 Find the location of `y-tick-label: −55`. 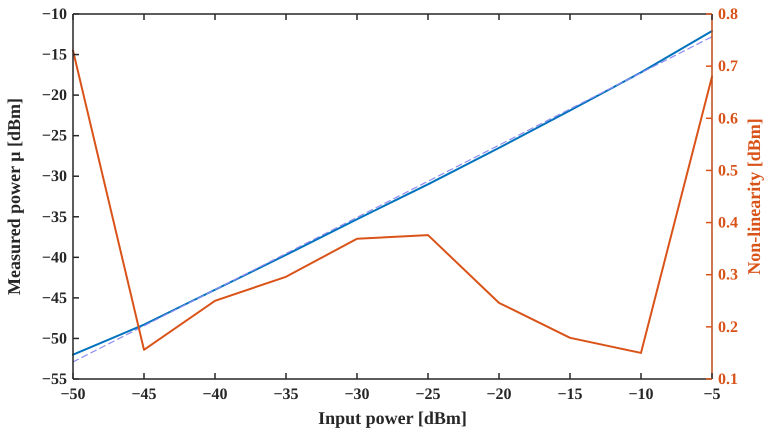

y-tick-label: −55 is located at coordinates (54, 379).